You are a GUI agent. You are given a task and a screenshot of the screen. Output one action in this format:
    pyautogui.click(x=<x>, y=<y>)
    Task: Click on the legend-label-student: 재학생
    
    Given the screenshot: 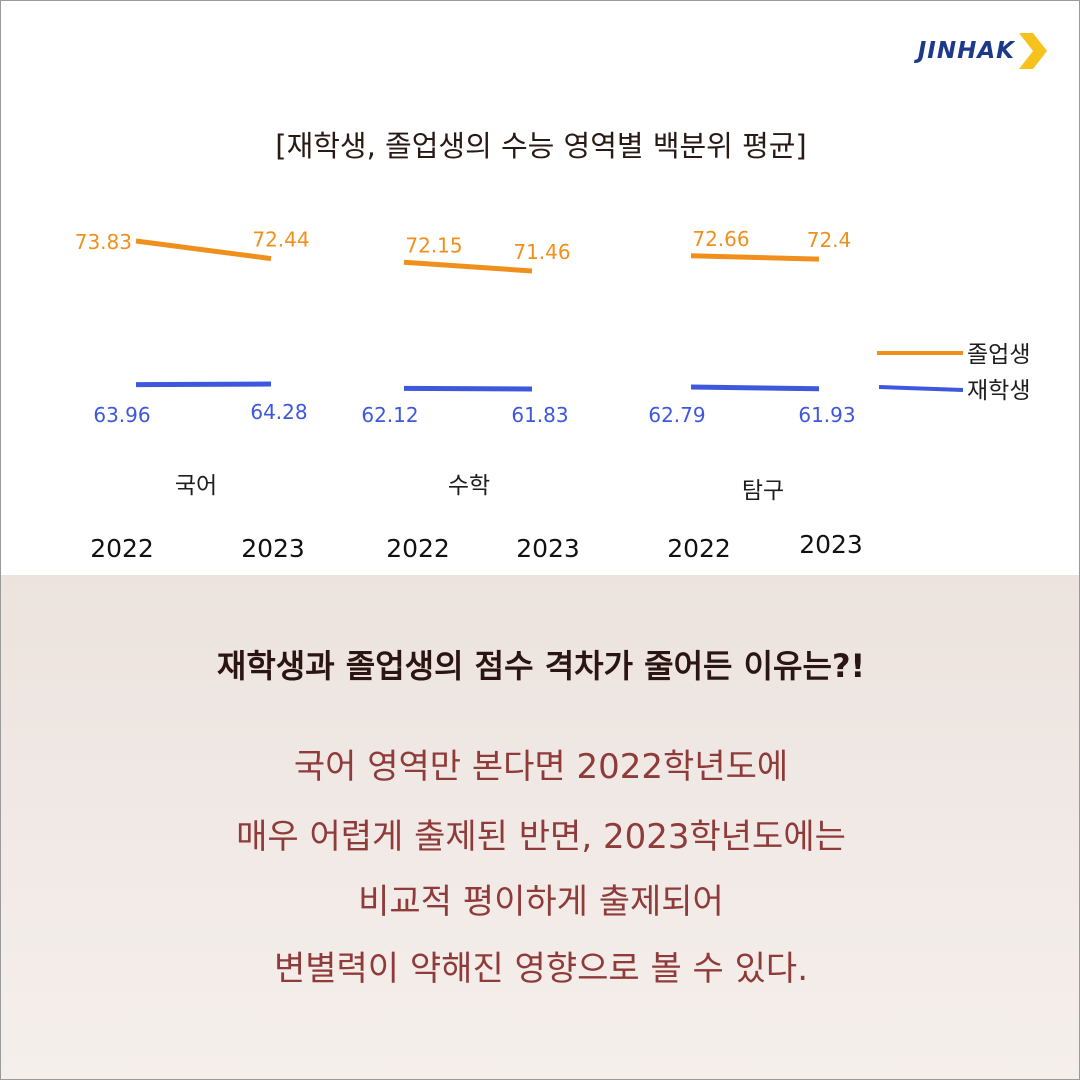 What is the action you would take?
    pyautogui.click(x=998, y=391)
    